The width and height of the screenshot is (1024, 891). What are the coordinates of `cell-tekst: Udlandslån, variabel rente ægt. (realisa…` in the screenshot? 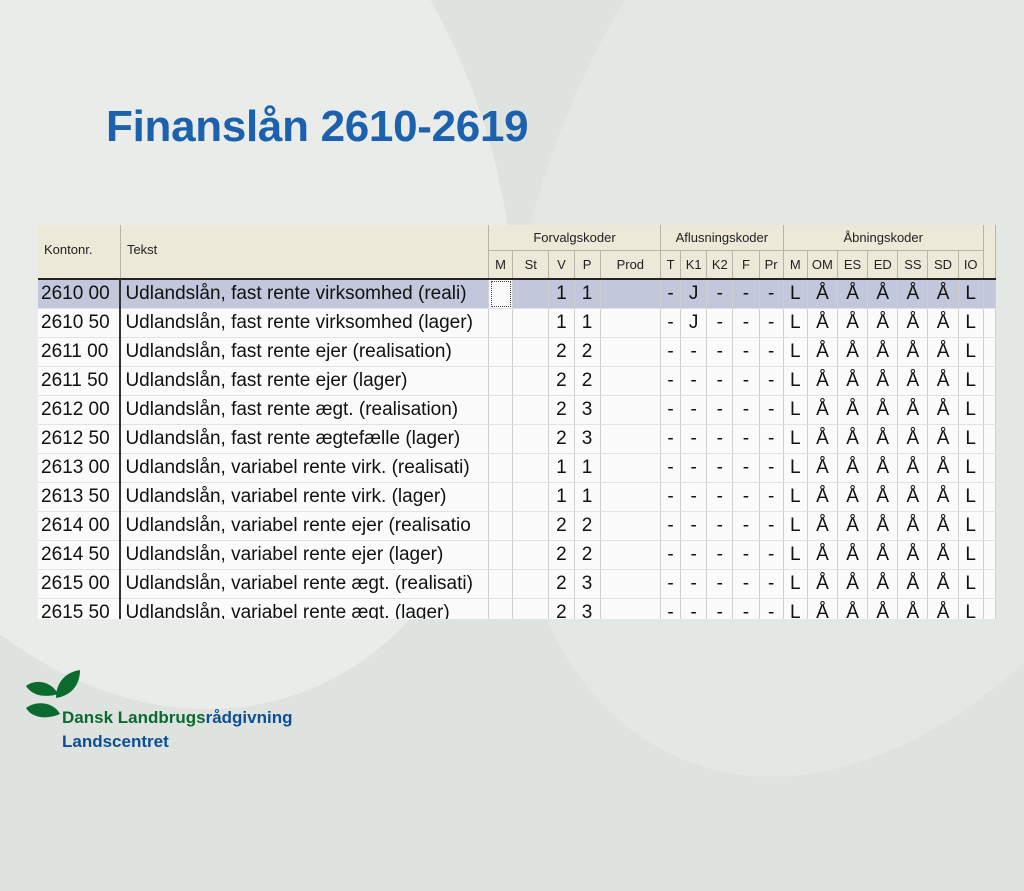 It's located at (305, 584).